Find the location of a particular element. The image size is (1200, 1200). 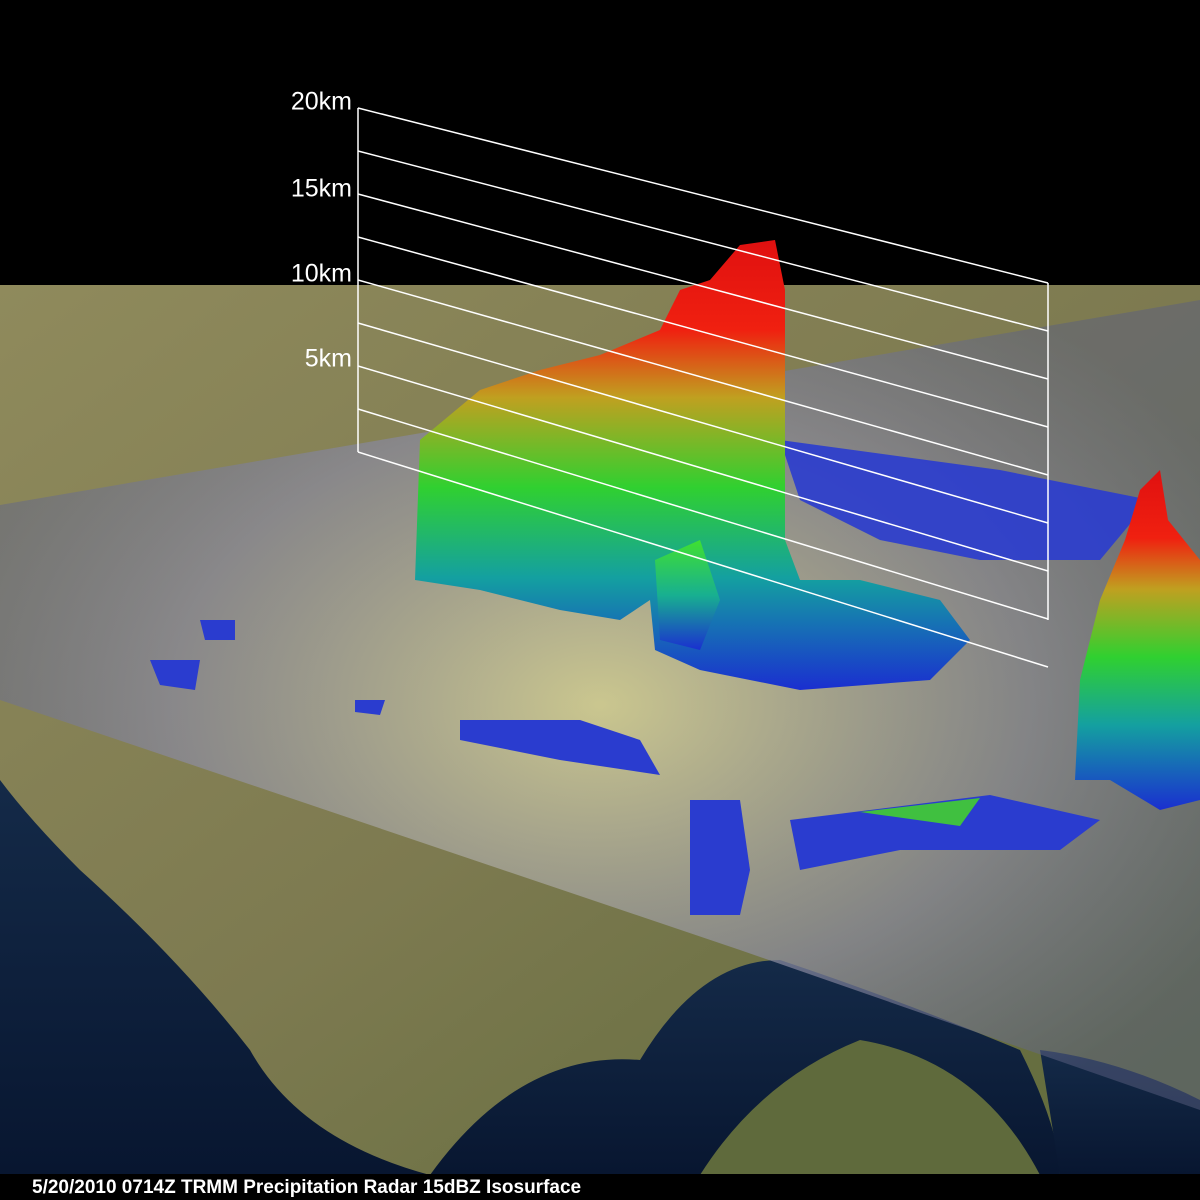

height-label: 20km is located at coordinates (321, 102).